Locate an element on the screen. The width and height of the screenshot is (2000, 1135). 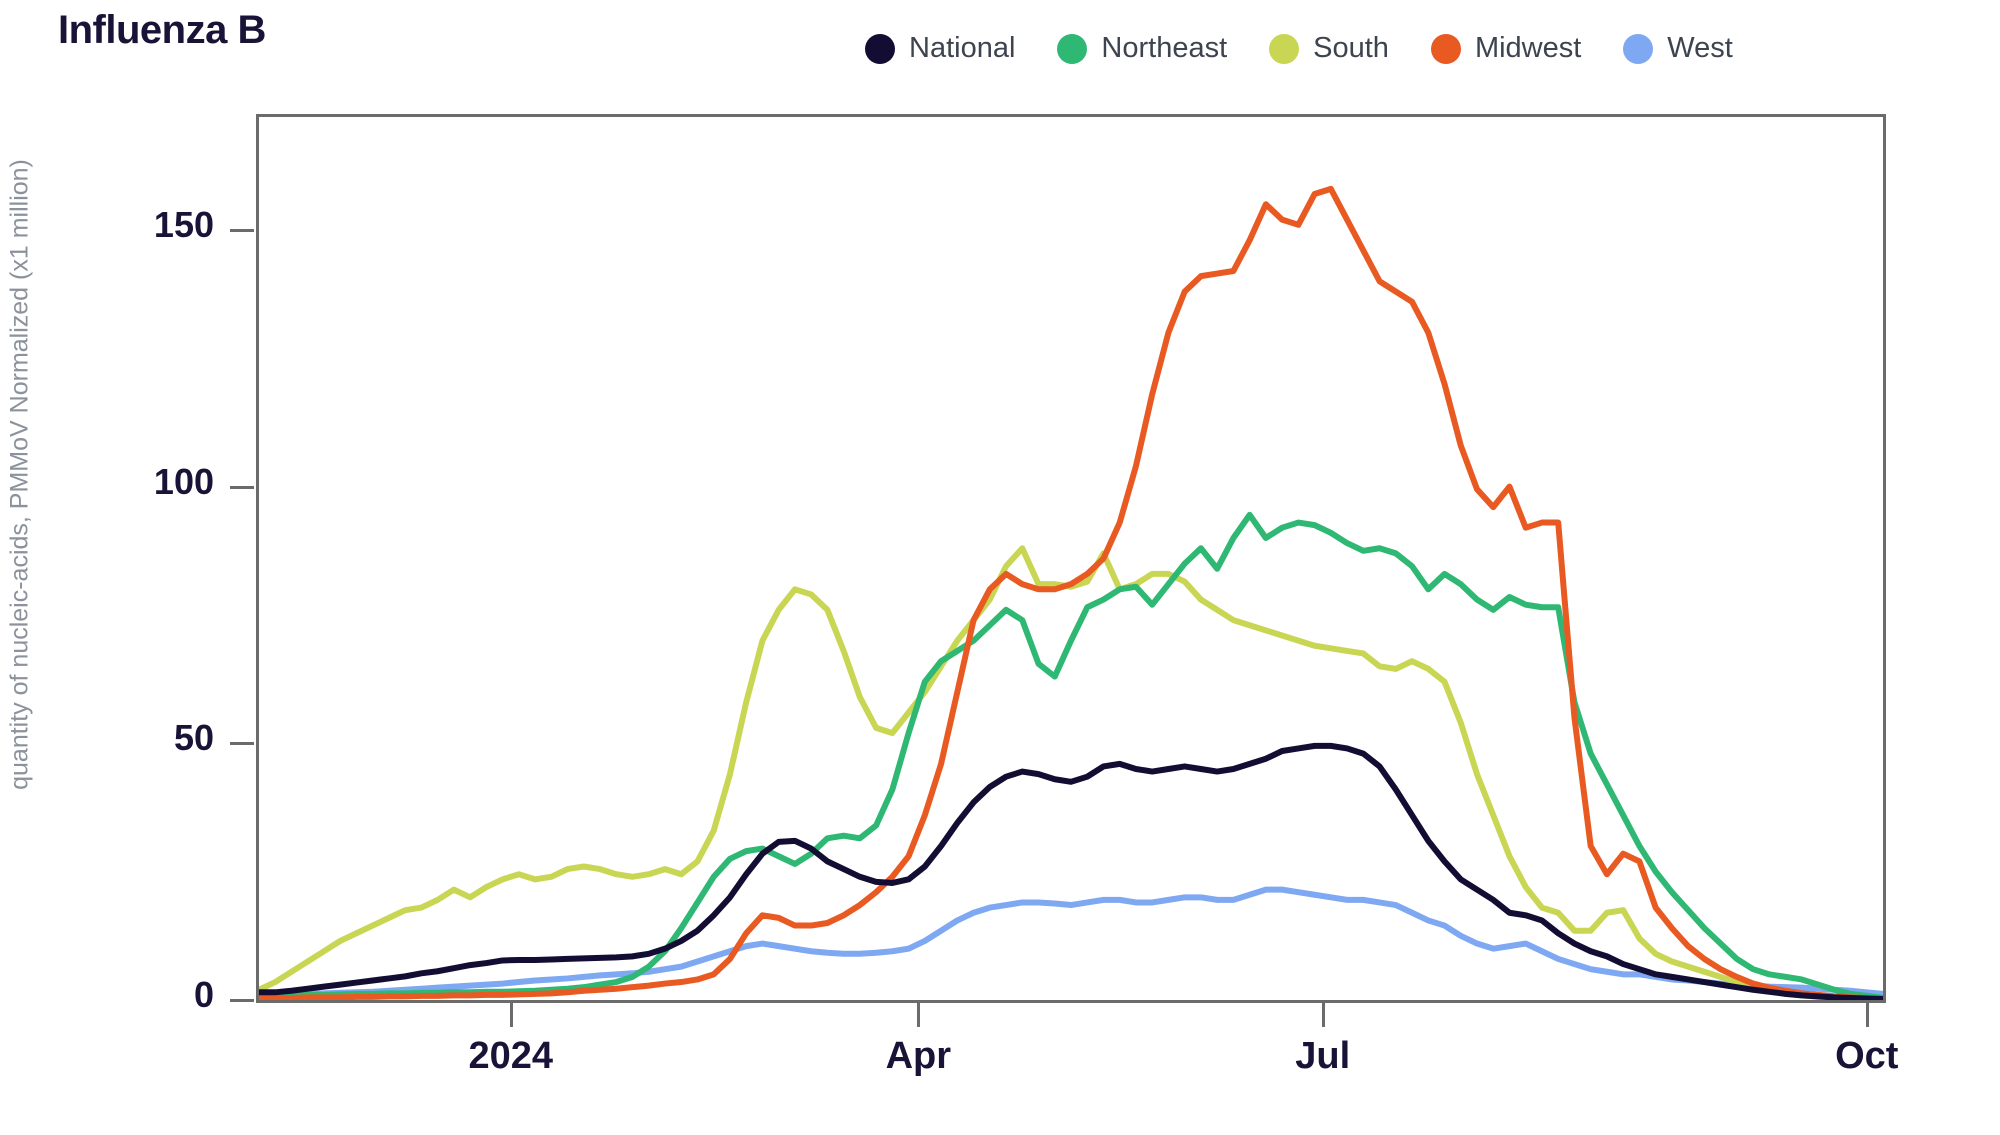
y-tick-label: 150 is located at coordinates (183, 224).